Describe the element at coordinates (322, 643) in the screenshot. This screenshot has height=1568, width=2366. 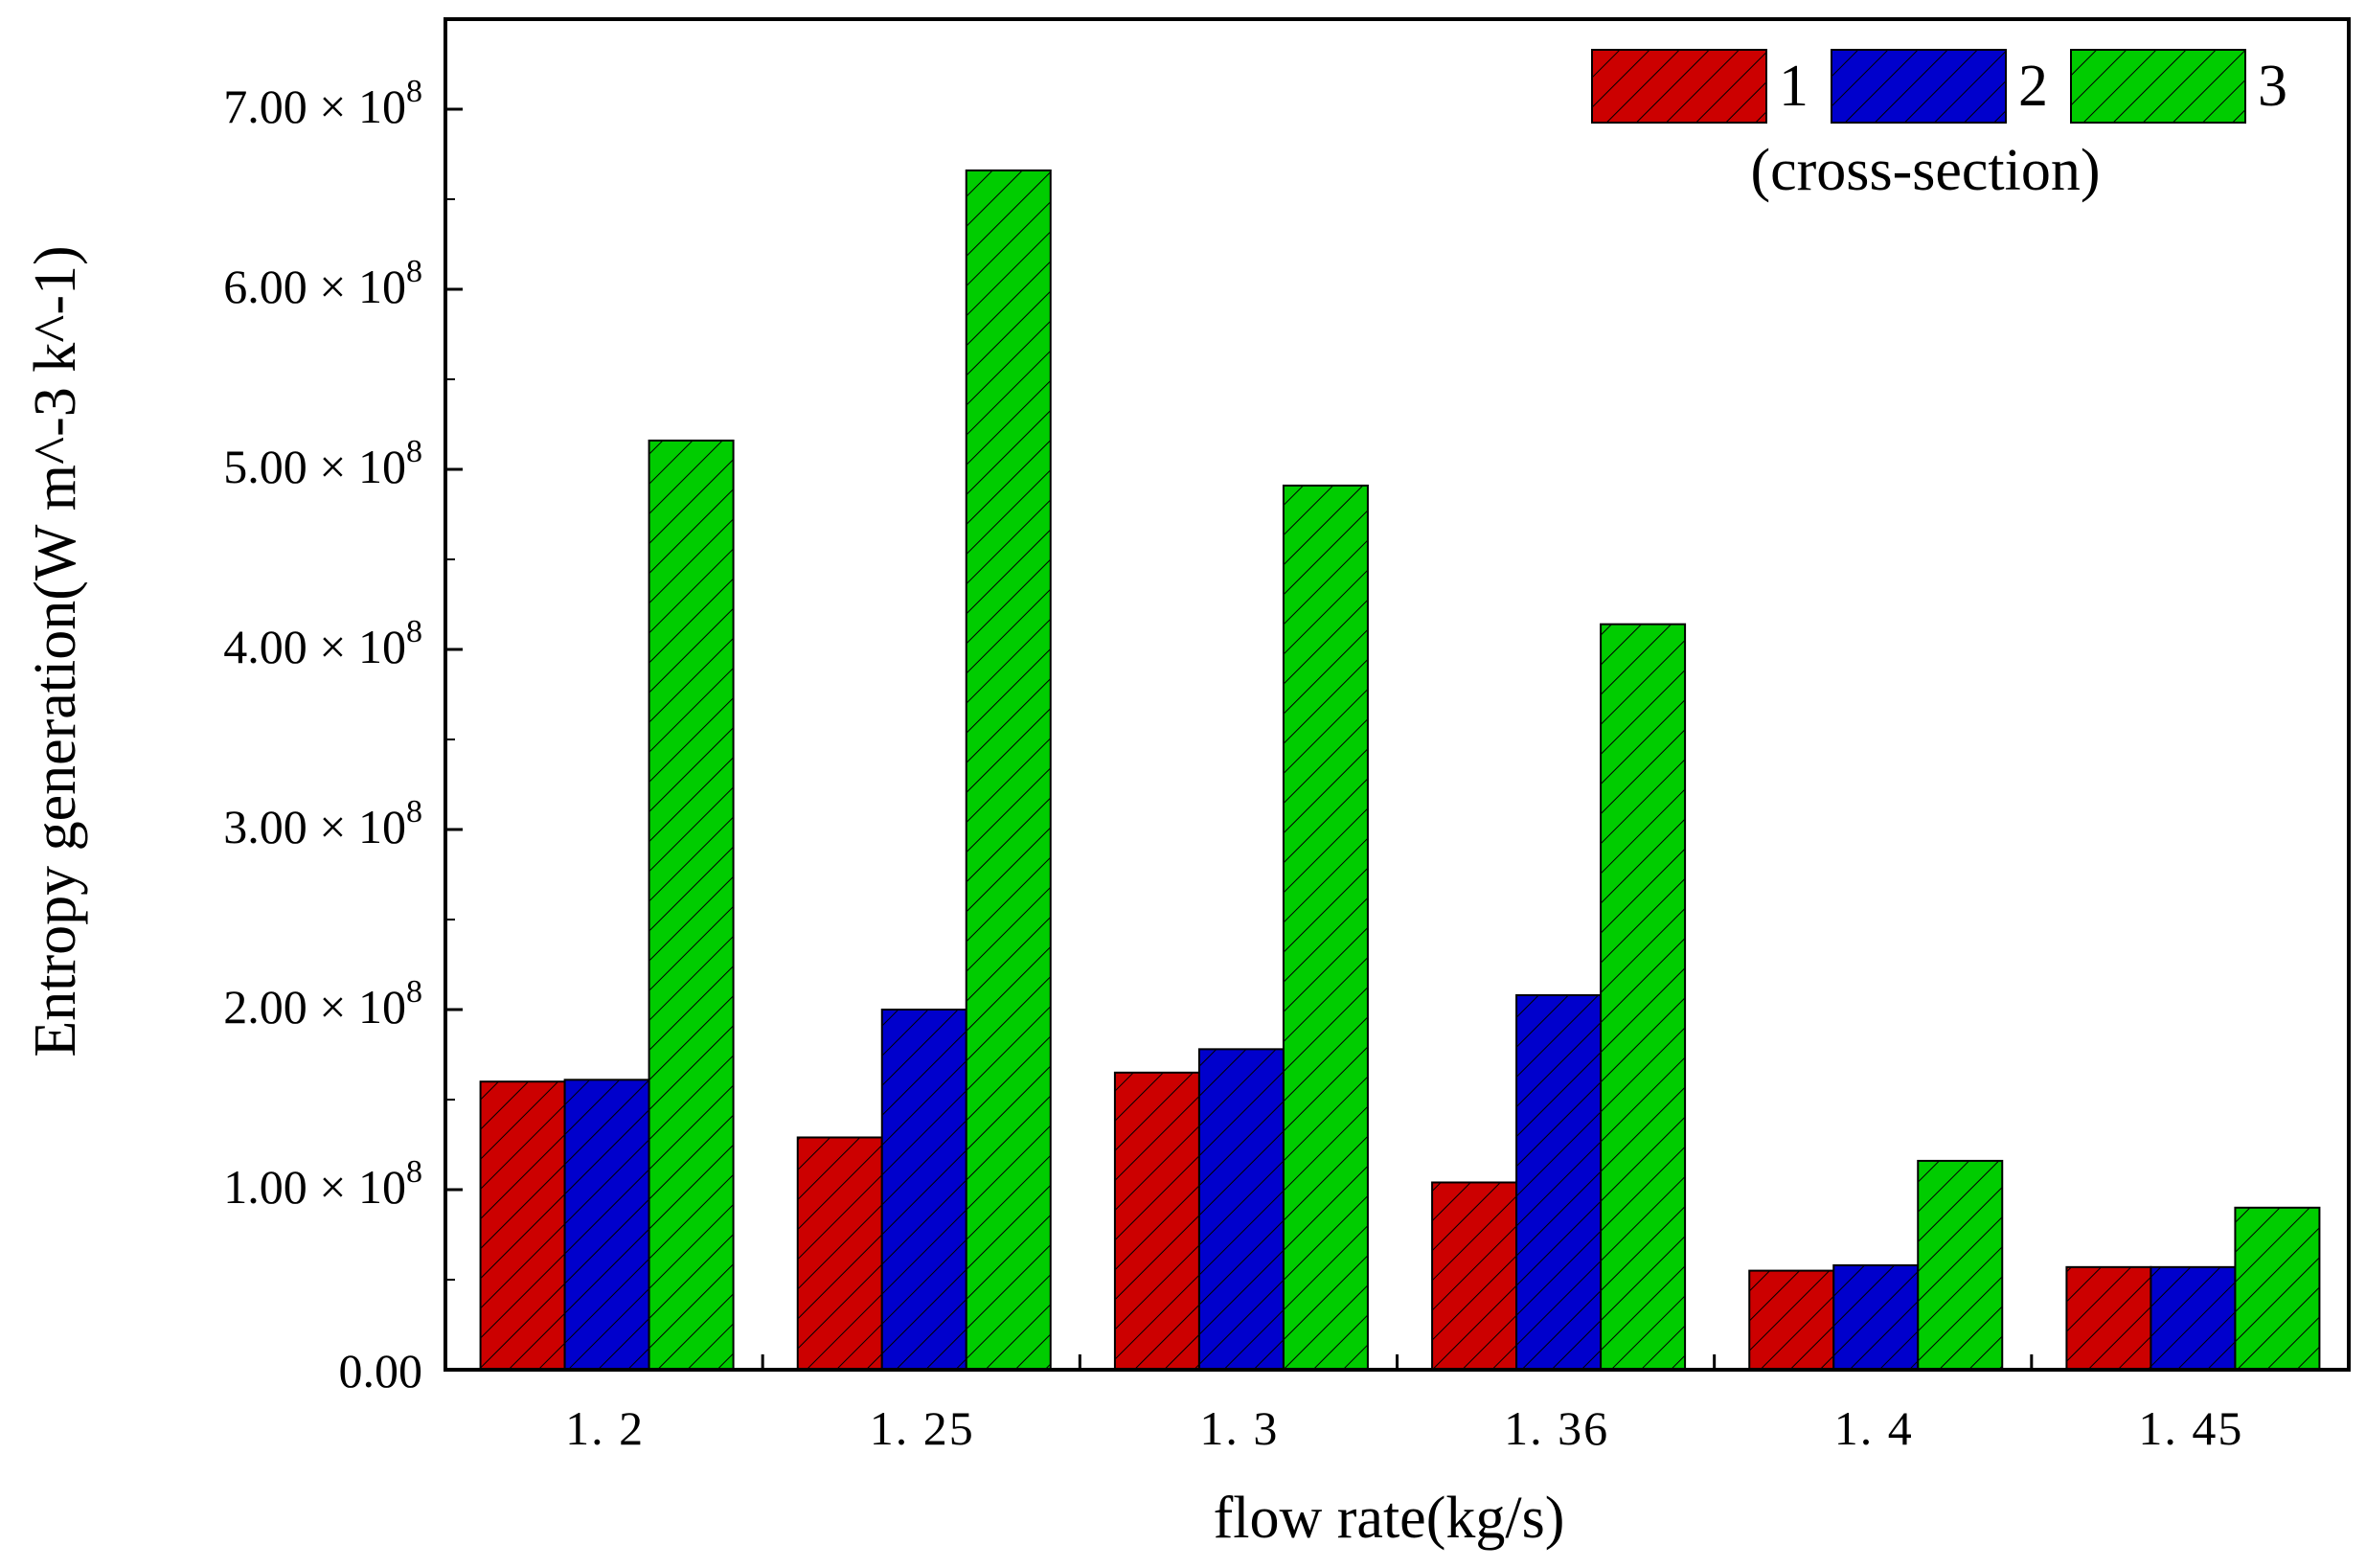
I see `y-tick-label: 4.00 × 10⁸` at that location.